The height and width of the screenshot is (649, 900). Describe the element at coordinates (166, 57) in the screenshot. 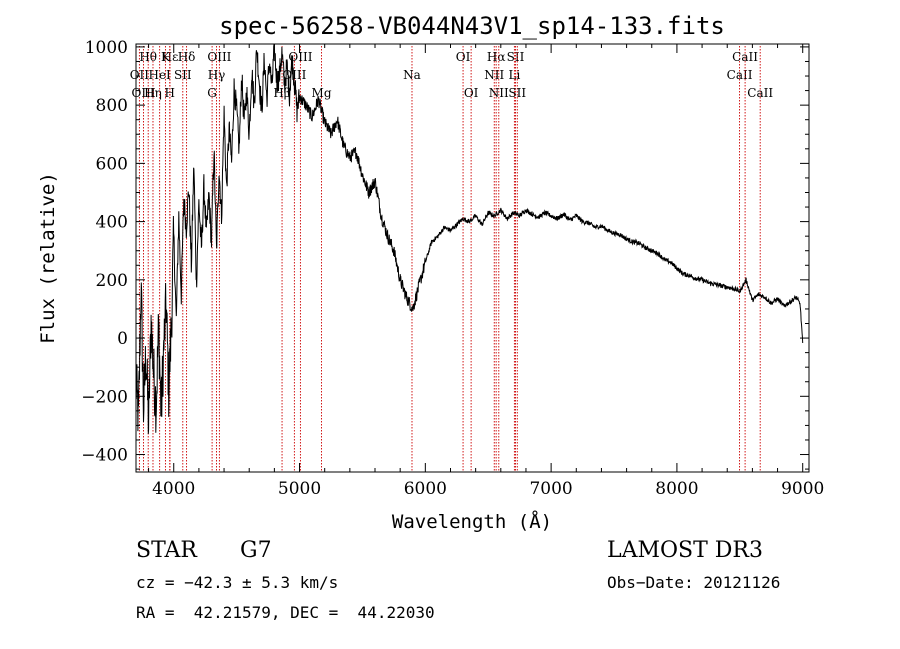

I see `line-marker-label: K` at that location.